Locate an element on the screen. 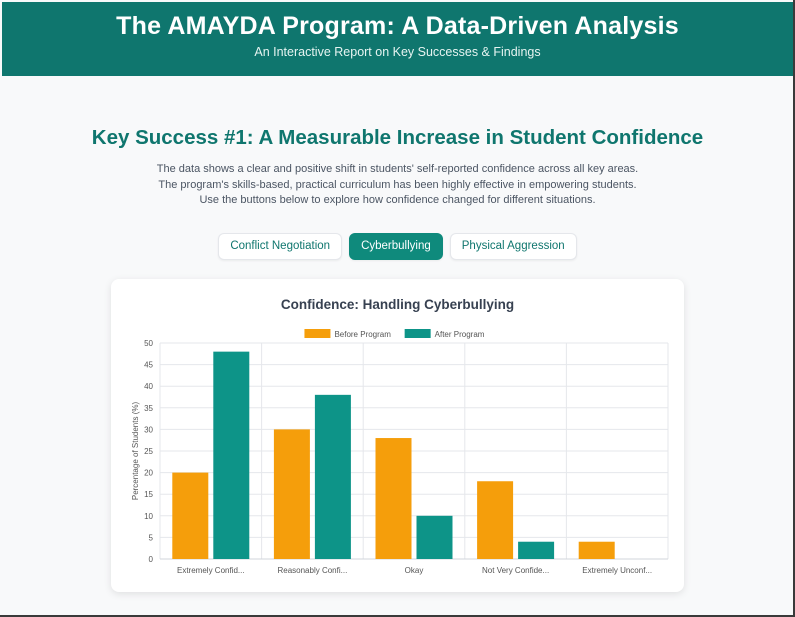 This screenshot has width=795, height=617. legend-label: After Program is located at coordinates (460, 334).